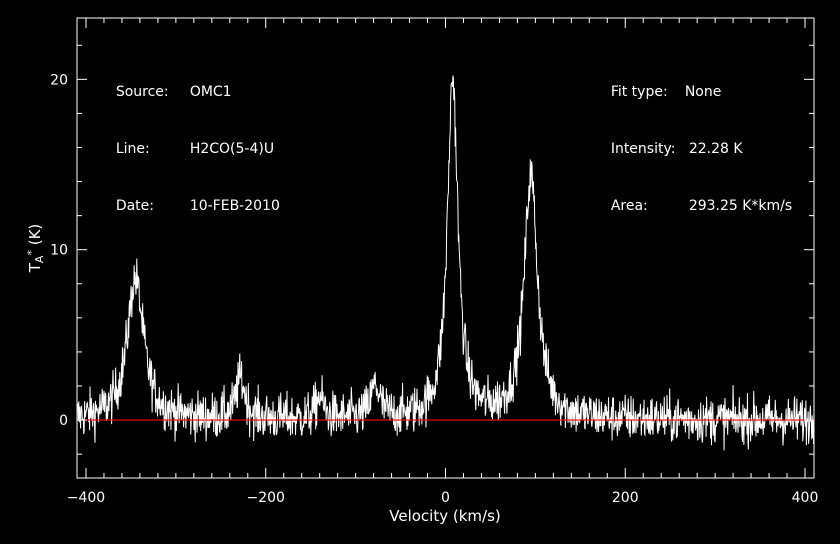 This screenshot has height=544, width=840. I want to click on line-row: Line: H2CO(5-4)U, so click(189, 141).